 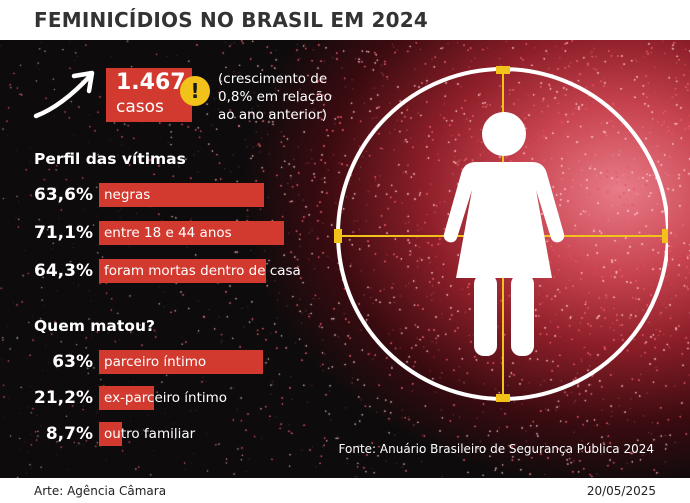 I want to click on bar-category-label: parceiro íntimo, so click(x=155, y=362).